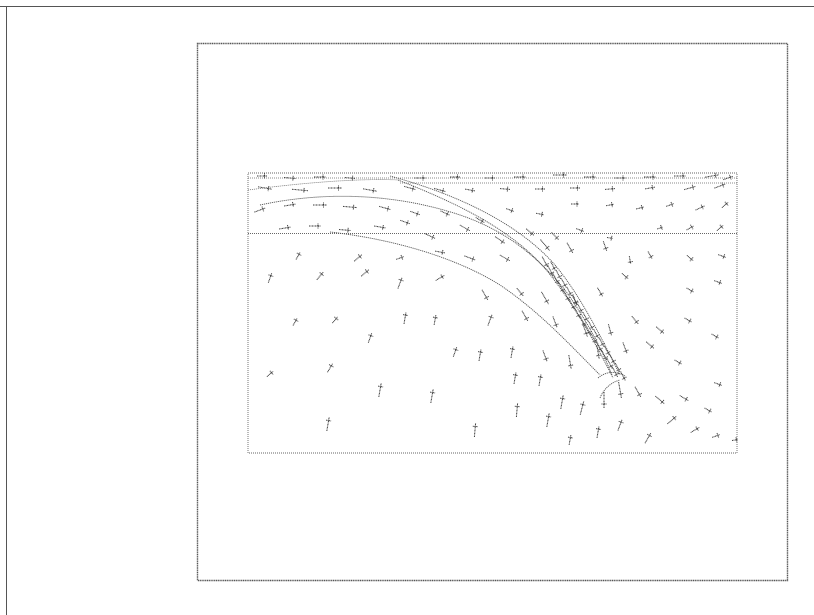  What do you see at coordinates (324, 185) in the screenshot?
I see `upper-plate-base` at bounding box center [324, 185].